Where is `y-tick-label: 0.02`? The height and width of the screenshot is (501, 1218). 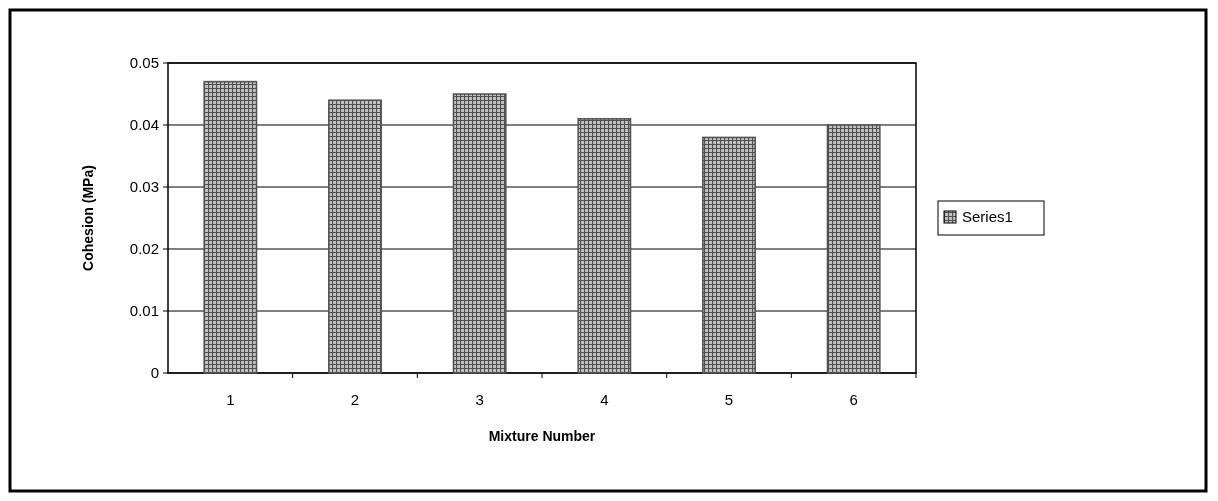
y-tick-label: 0.02 is located at coordinates (144, 249).